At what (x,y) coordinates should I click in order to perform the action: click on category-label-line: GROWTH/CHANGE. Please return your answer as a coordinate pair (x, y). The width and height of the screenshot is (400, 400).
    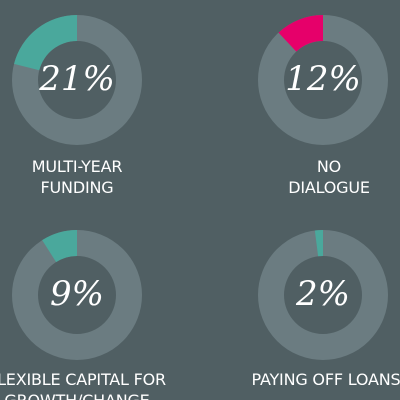
    Looking at the image, I should click on (98, 395).